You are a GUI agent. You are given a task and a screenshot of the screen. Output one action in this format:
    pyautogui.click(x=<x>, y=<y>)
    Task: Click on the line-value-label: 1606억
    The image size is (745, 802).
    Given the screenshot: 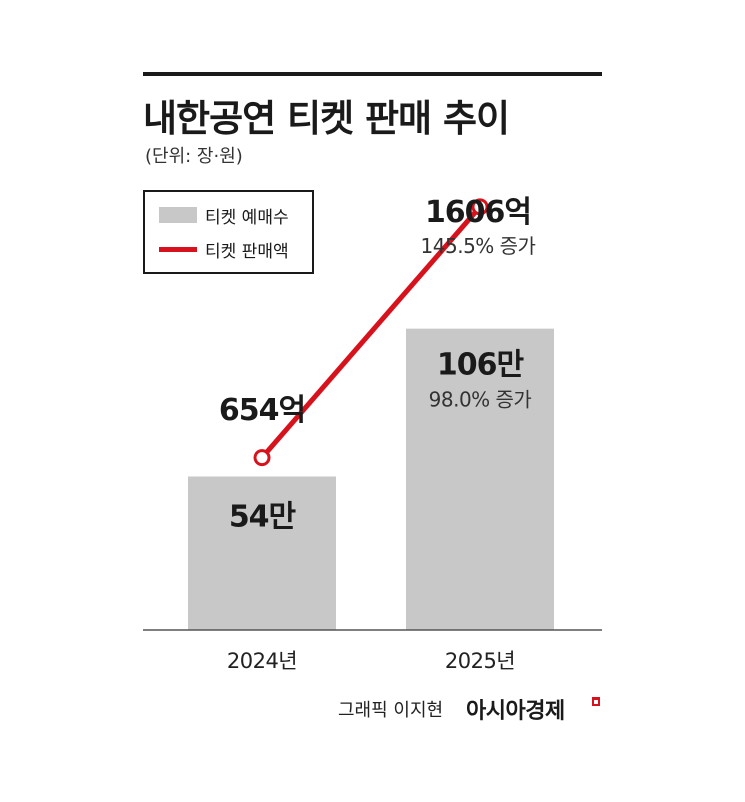 What is the action you would take?
    pyautogui.click(x=478, y=212)
    